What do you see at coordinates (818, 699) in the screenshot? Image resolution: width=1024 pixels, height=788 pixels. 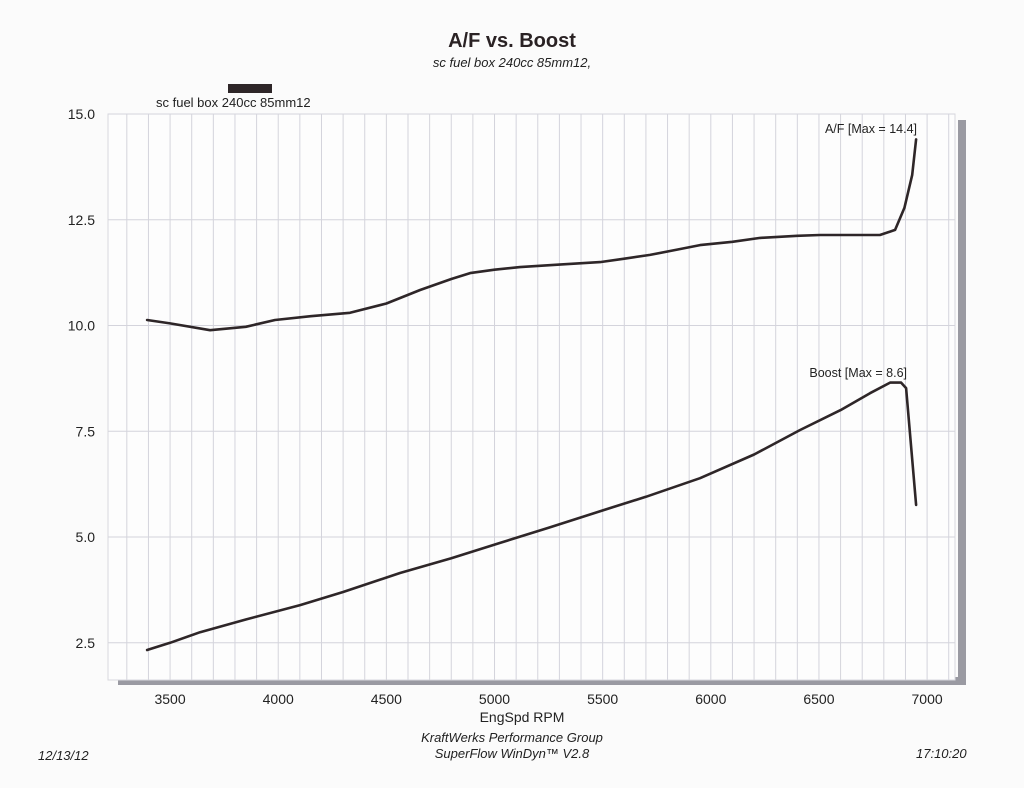 I see `x-tick-label: 6500` at bounding box center [818, 699].